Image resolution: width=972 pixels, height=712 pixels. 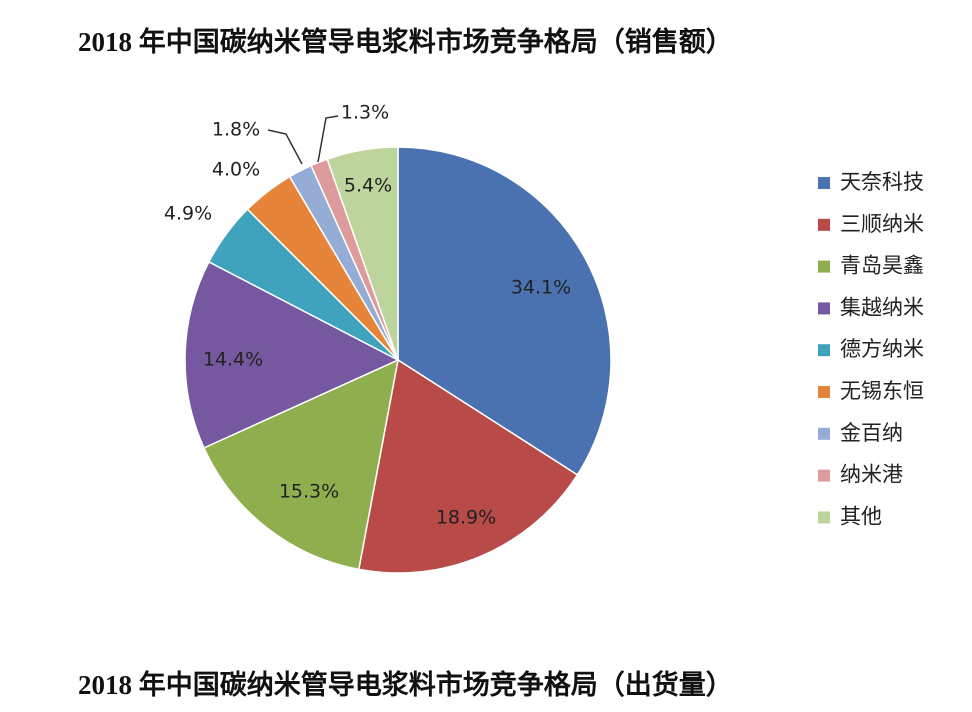 What do you see at coordinates (882, 266) in the screenshot?
I see `legend-label: 青岛昊鑫` at bounding box center [882, 266].